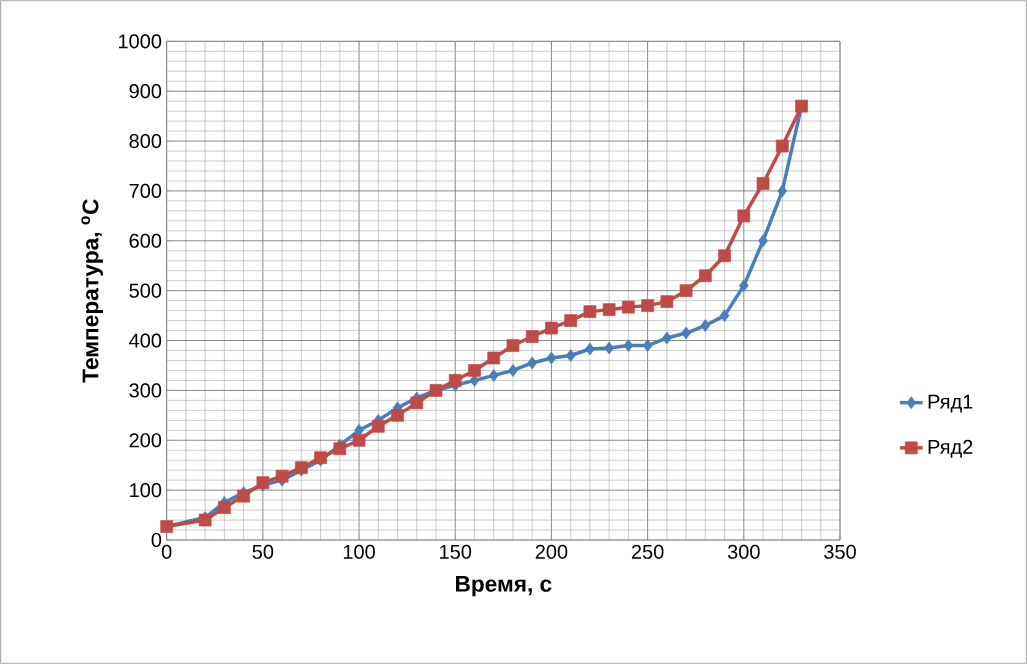 This screenshot has width=1027, height=664. What do you see at coordinates (950, 448) in the screenshot?
I see `legend-label: Ряд2` at bounding box center [950, 448].